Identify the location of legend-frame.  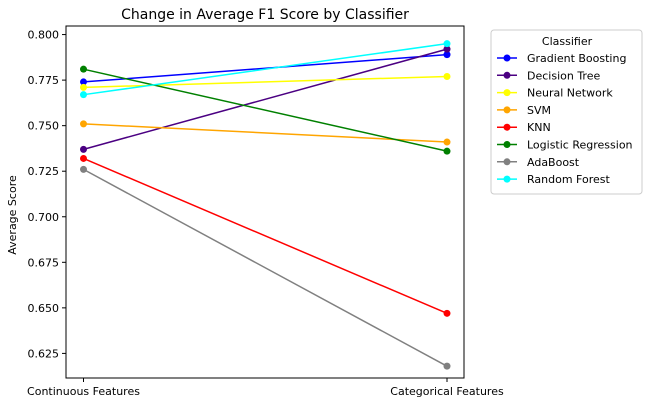
(566, 112).